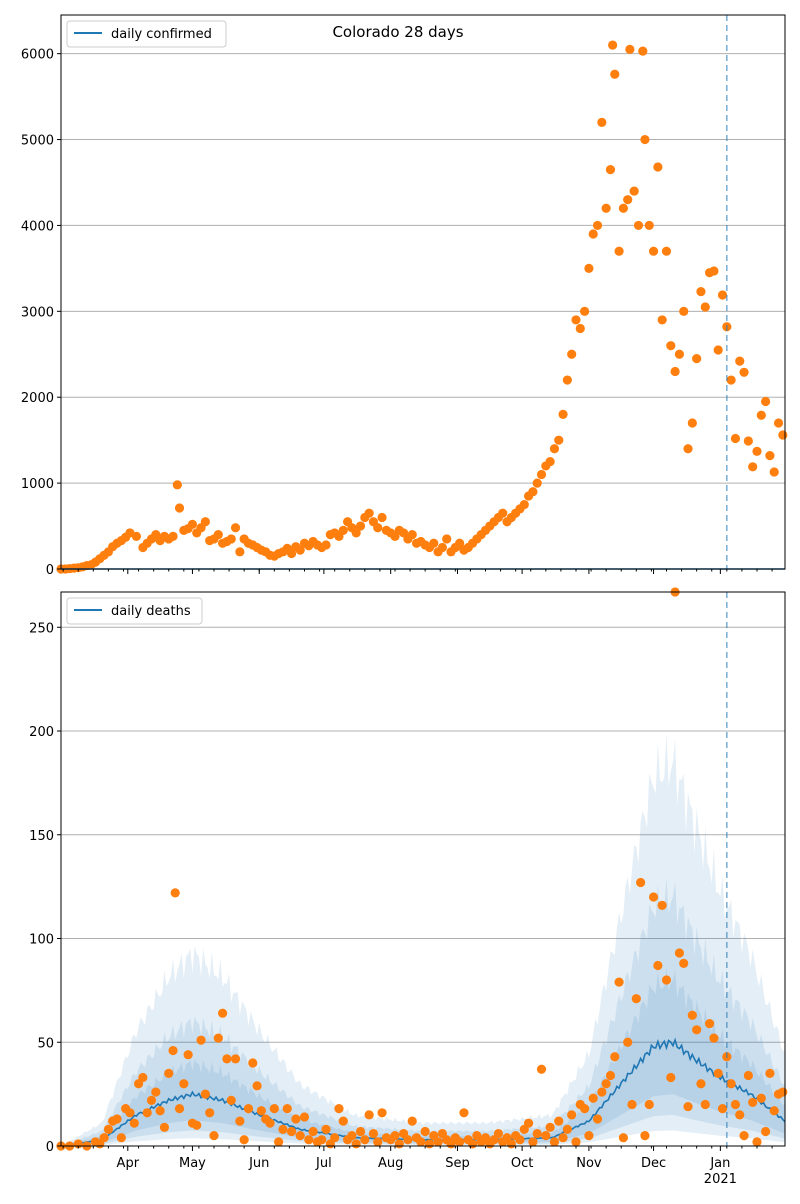 Image resolution: width=800 pixels, height=1204 pixels. What do you see at coordinates (161, 34) in the screenshot?
I see `legend-label: daily confirmed` at bounding box center [161, 34].